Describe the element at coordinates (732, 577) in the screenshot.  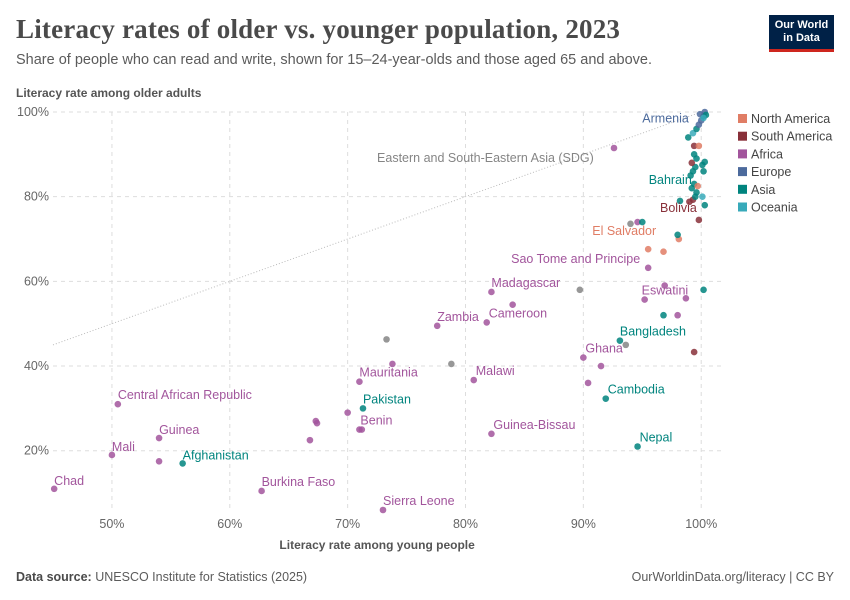
I see `footer-link: OurWorldinData.org/literacy | CC BY` at that location.